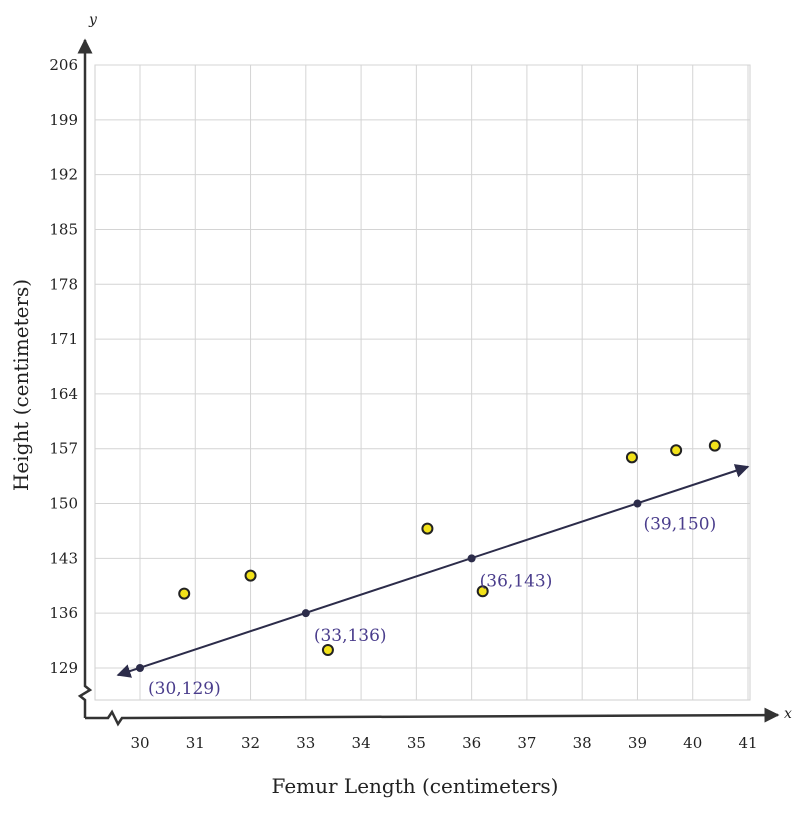 Image resolution: width=800 pixels, height=813 pixels. Describe the element at coordinates (679, 525) in the screenshot. I see `line-point-label: (39,150)` at that location.